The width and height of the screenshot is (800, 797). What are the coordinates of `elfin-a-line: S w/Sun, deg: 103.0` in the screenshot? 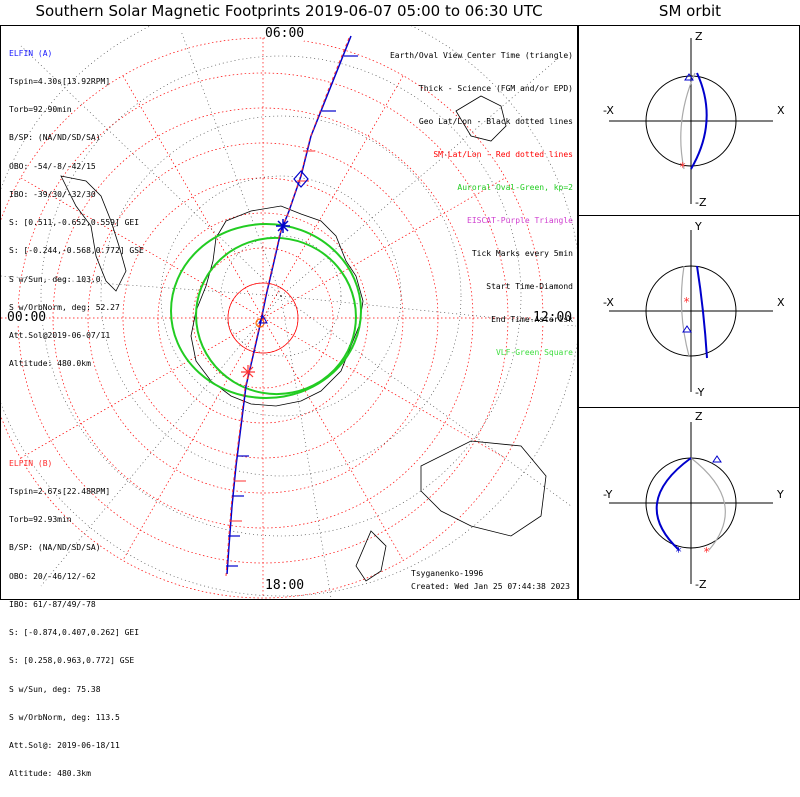 It's located at (55, 279).